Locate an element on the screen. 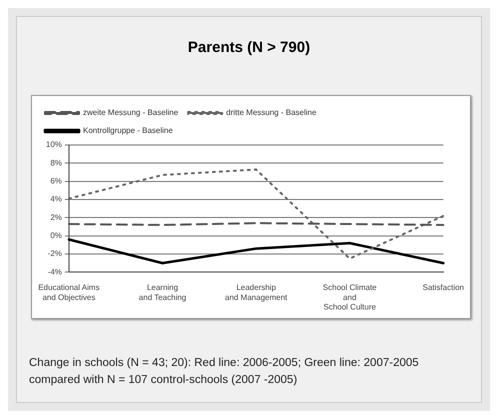  y-tick-label: 6% is located at coordinates (56, 181).